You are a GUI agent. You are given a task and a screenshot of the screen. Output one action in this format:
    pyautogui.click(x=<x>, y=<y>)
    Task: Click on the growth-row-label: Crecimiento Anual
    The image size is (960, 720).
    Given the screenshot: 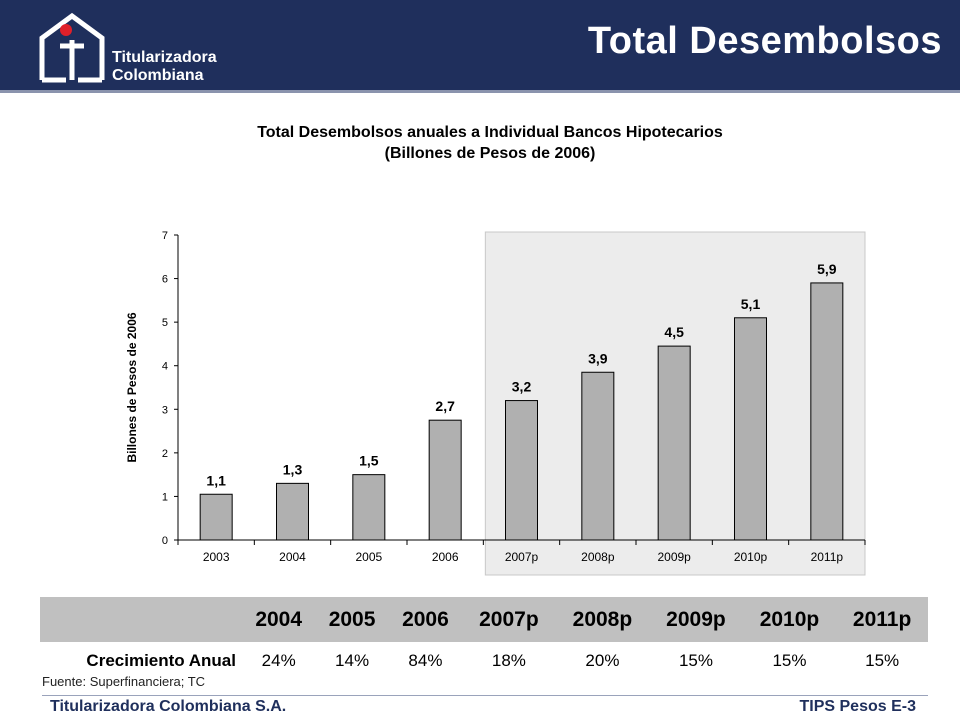 What is the action you would take?
    pyautogui.click(x=161, y=660)
    